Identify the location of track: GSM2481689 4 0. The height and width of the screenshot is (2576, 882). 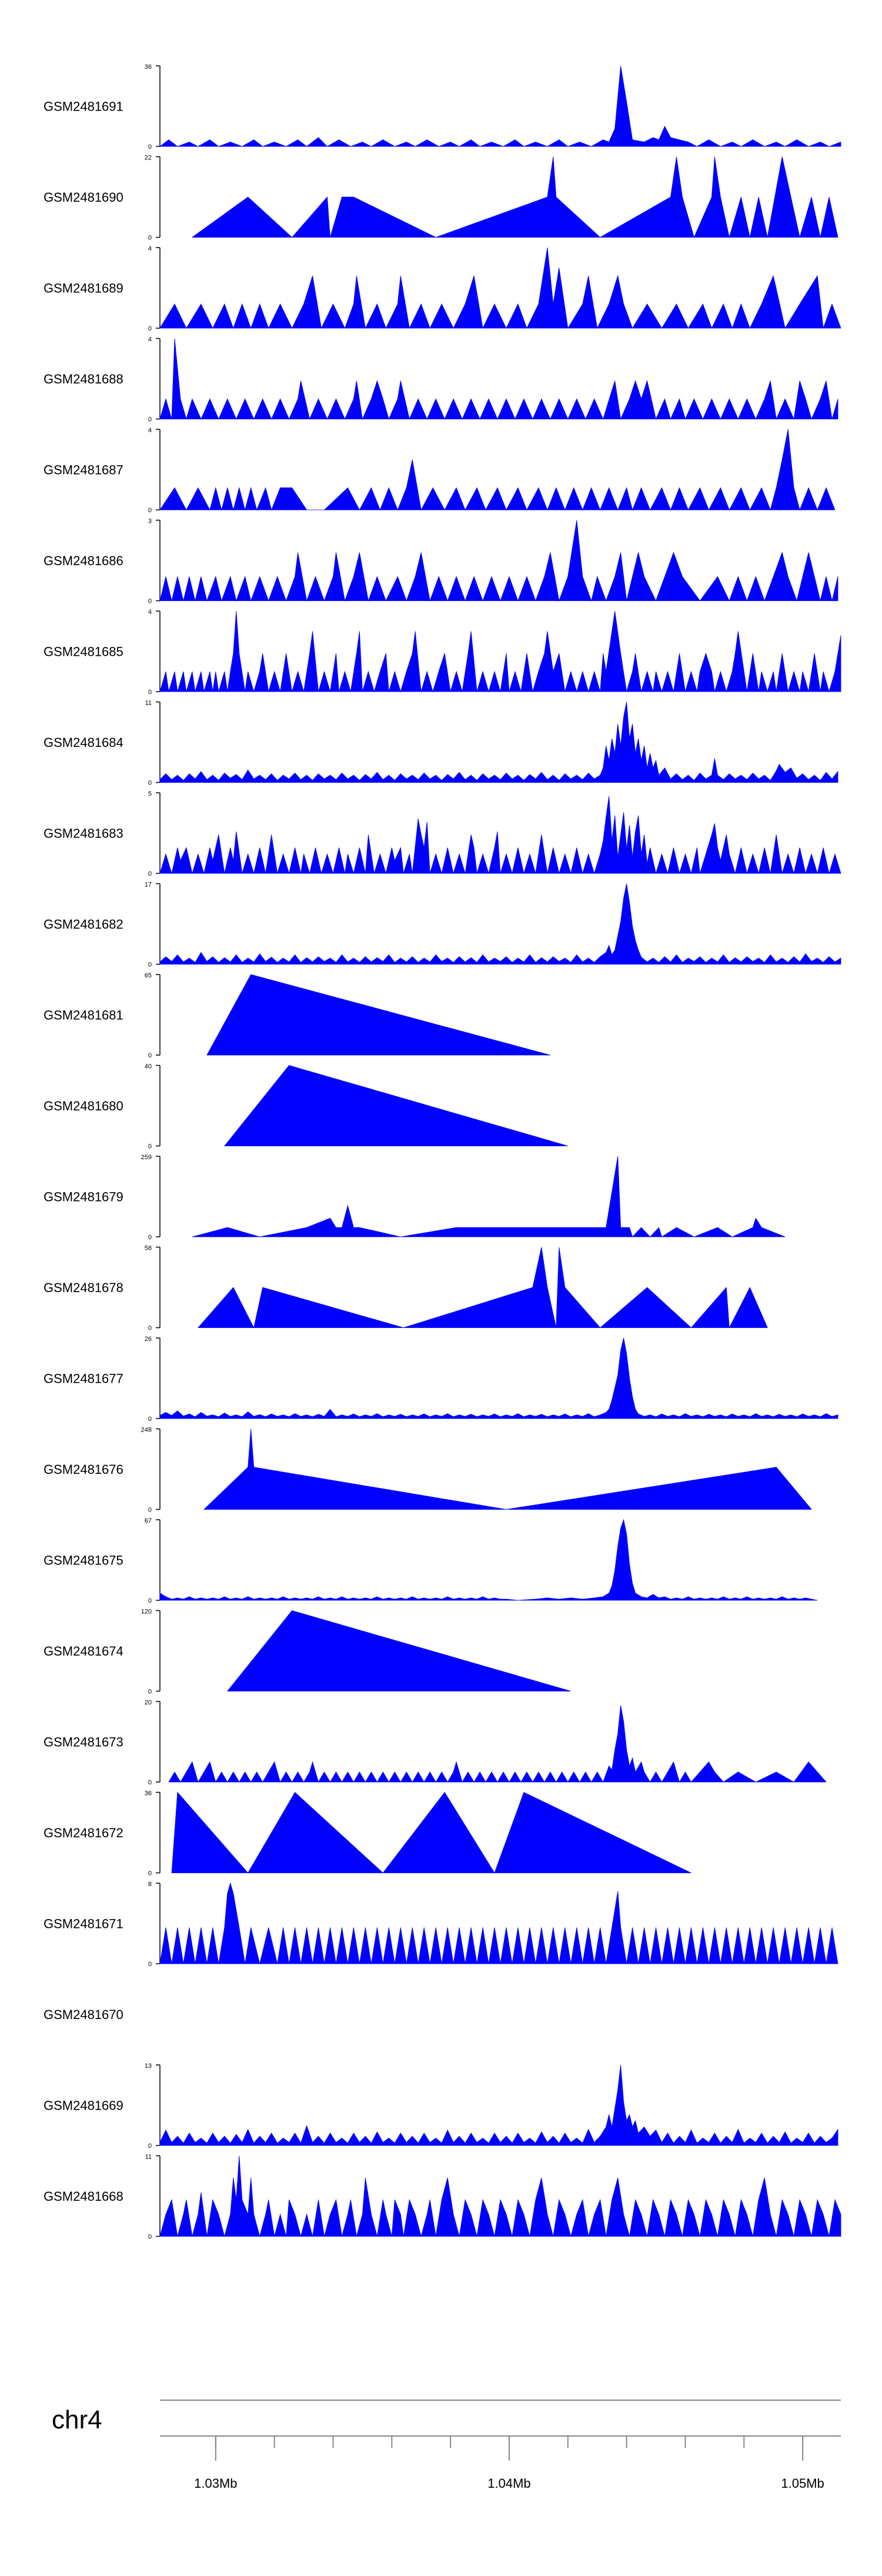
(442, 288).